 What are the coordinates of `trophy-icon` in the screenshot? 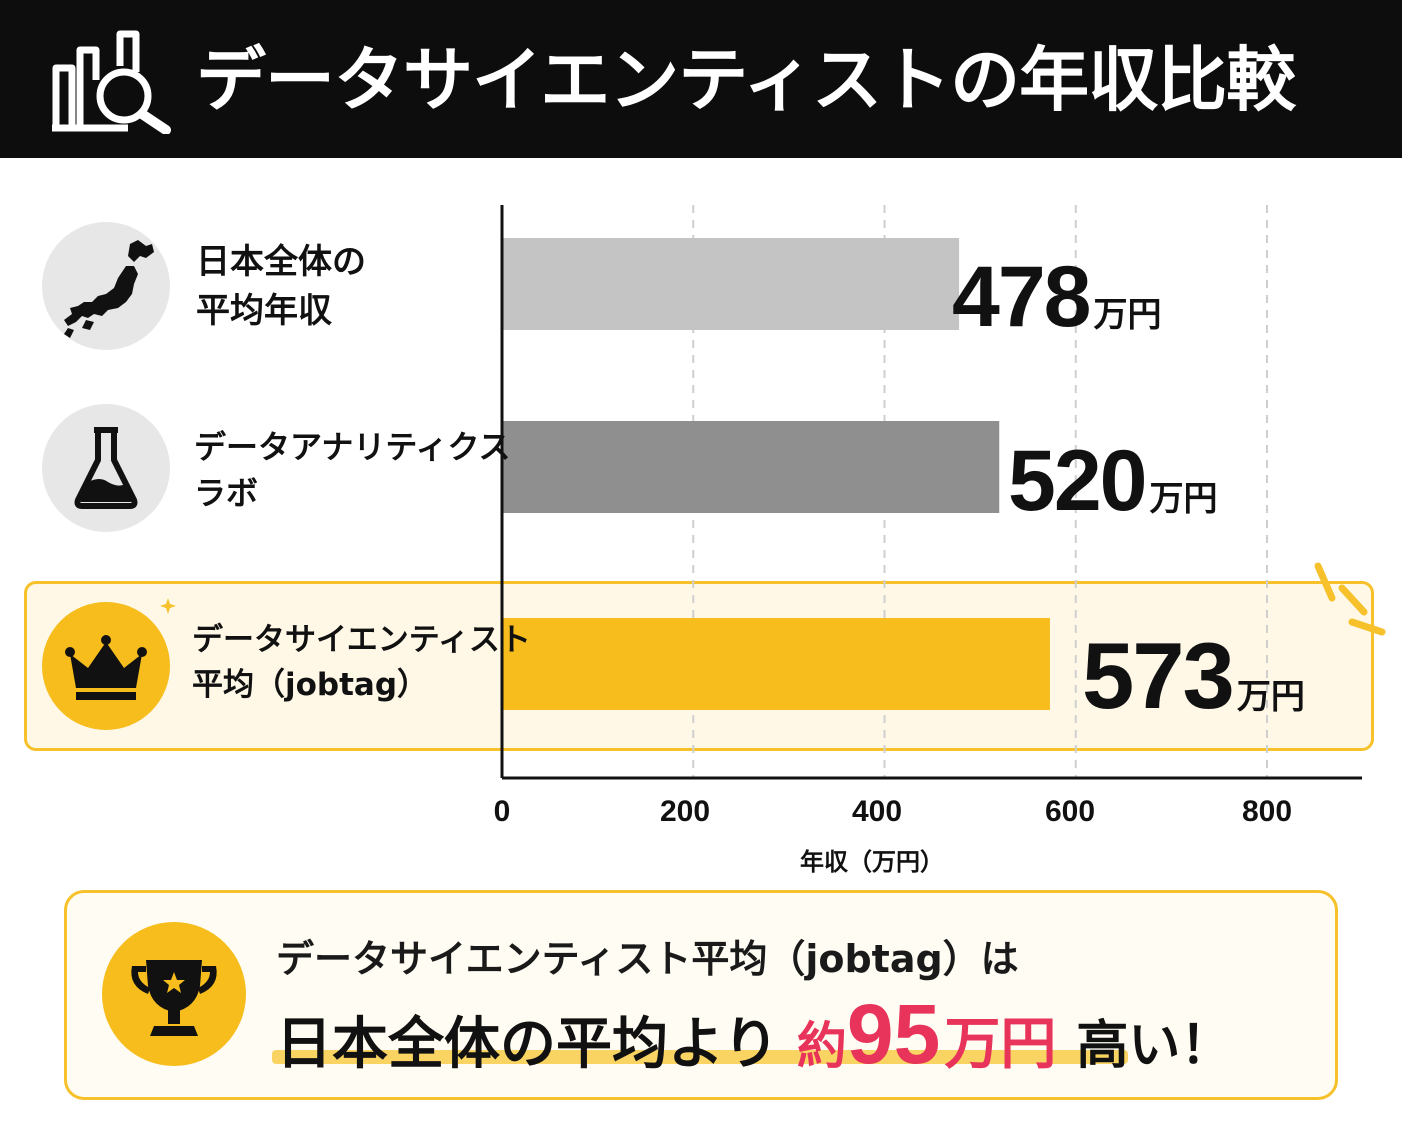 It's located at (174, 994).